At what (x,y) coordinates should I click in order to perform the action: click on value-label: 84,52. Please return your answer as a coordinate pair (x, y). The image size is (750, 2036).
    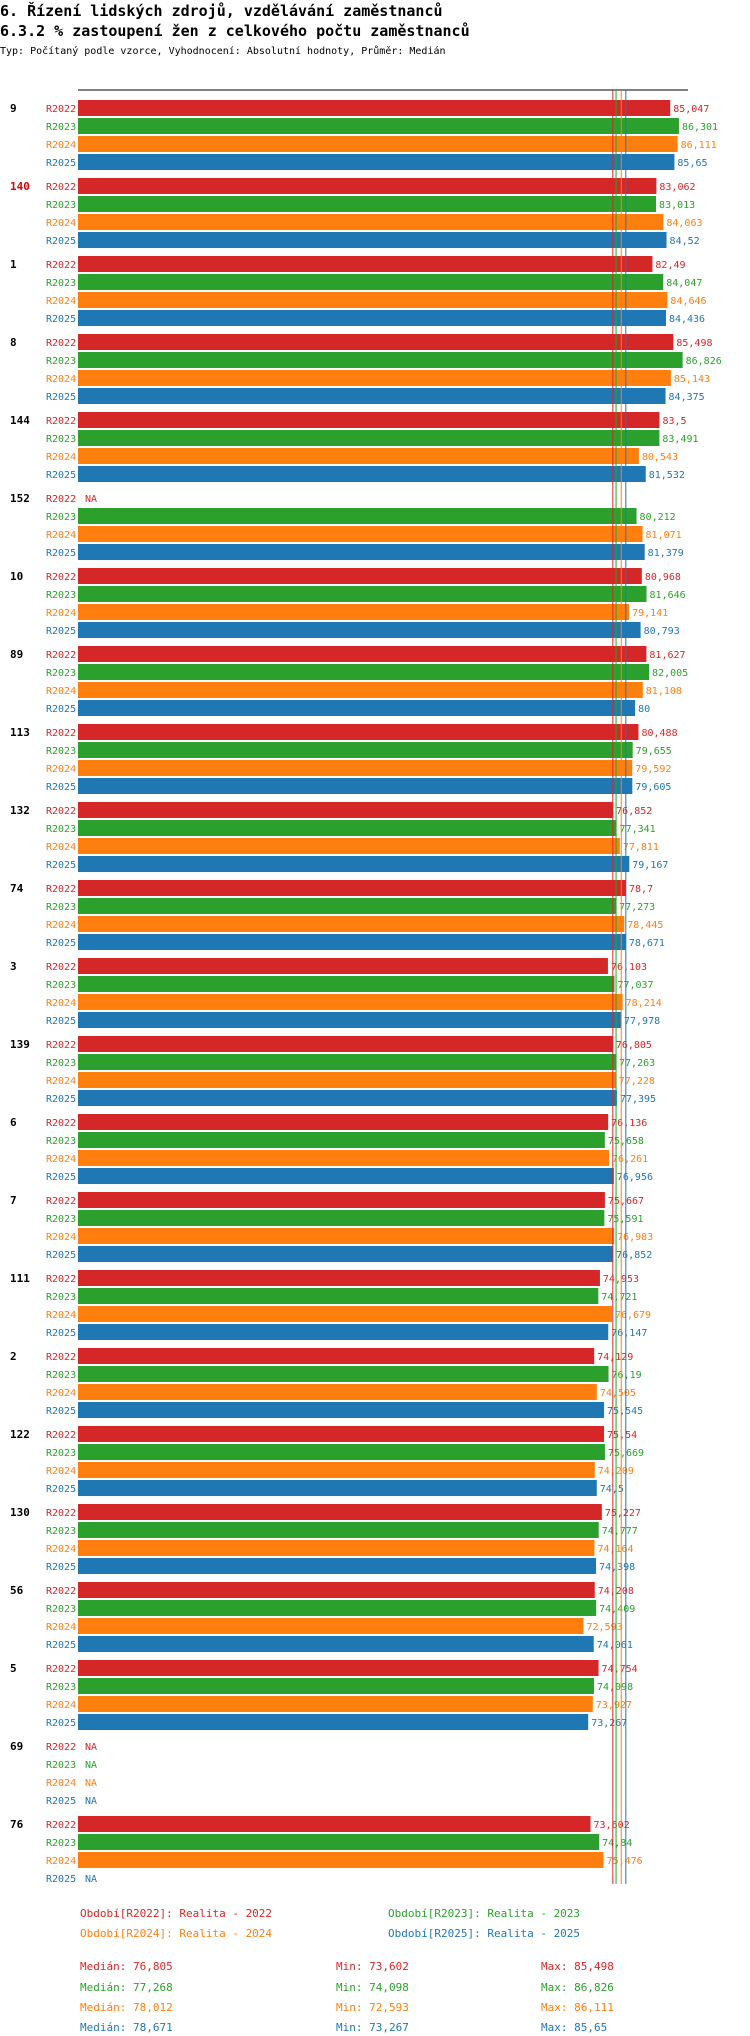
    Looking at the image, I should click on (685, 241).